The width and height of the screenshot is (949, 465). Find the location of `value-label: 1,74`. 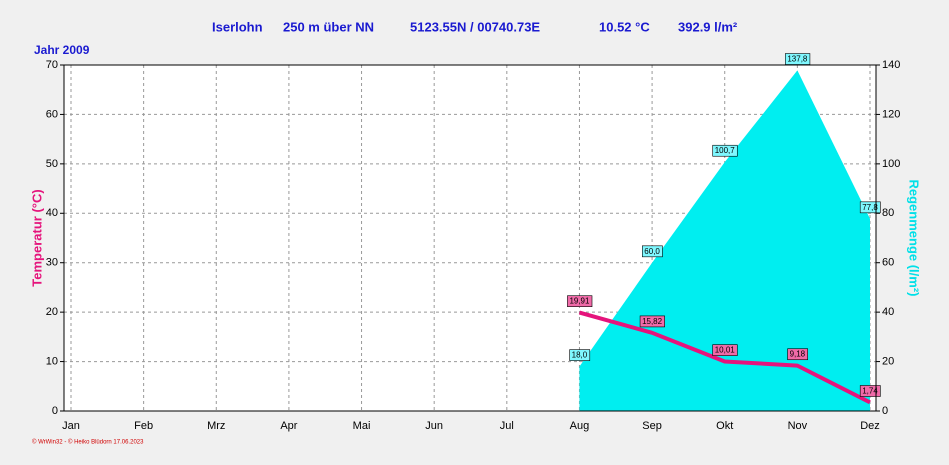

value-label: 1,74 is located at coordinates (870, 391).